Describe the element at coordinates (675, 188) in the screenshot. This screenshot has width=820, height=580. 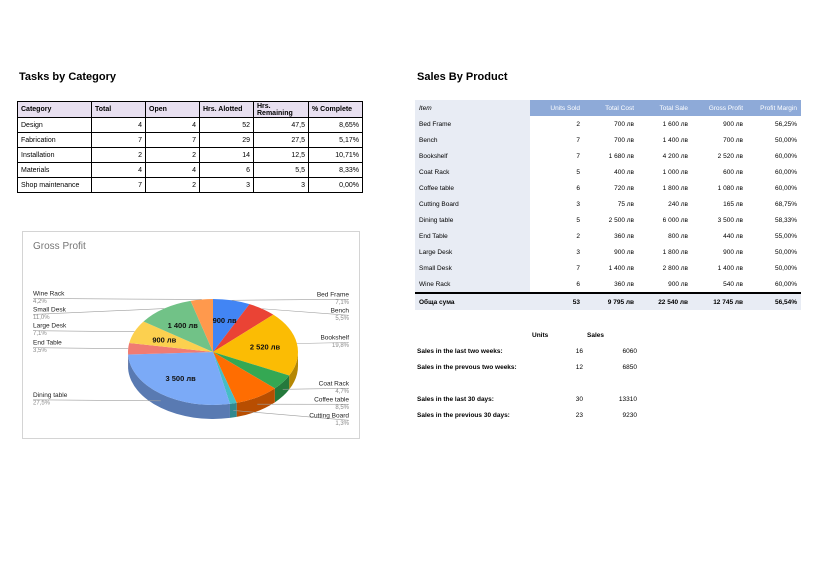
I see `cell: 1 800 лв` at that location.